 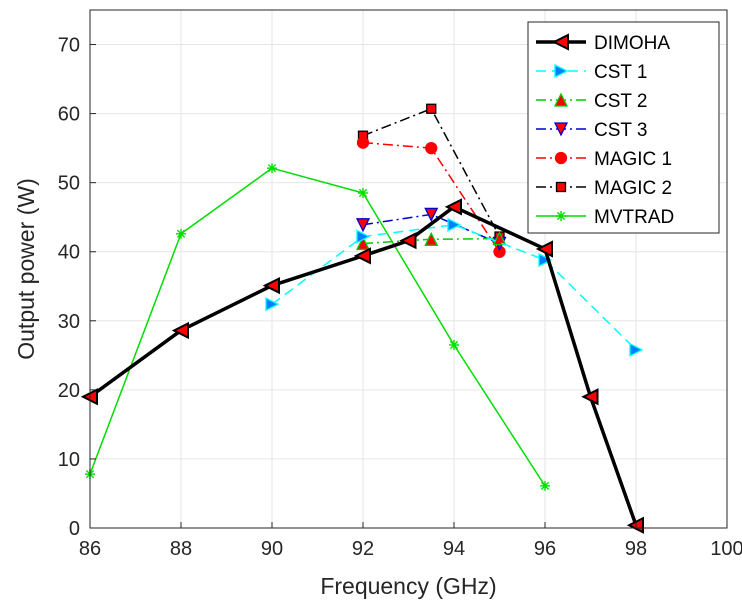 What do you see at coordinates (90, 549) in the screenshot?
I see `x-tick-label: 86` at bounding box center [90, 549].